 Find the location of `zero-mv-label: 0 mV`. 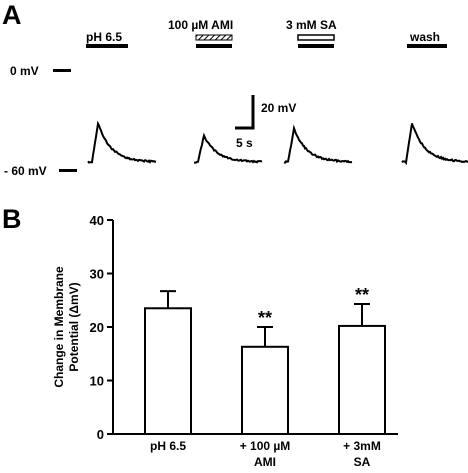

zero-mv-label: 0 mV is located at coordinates (24, 71).